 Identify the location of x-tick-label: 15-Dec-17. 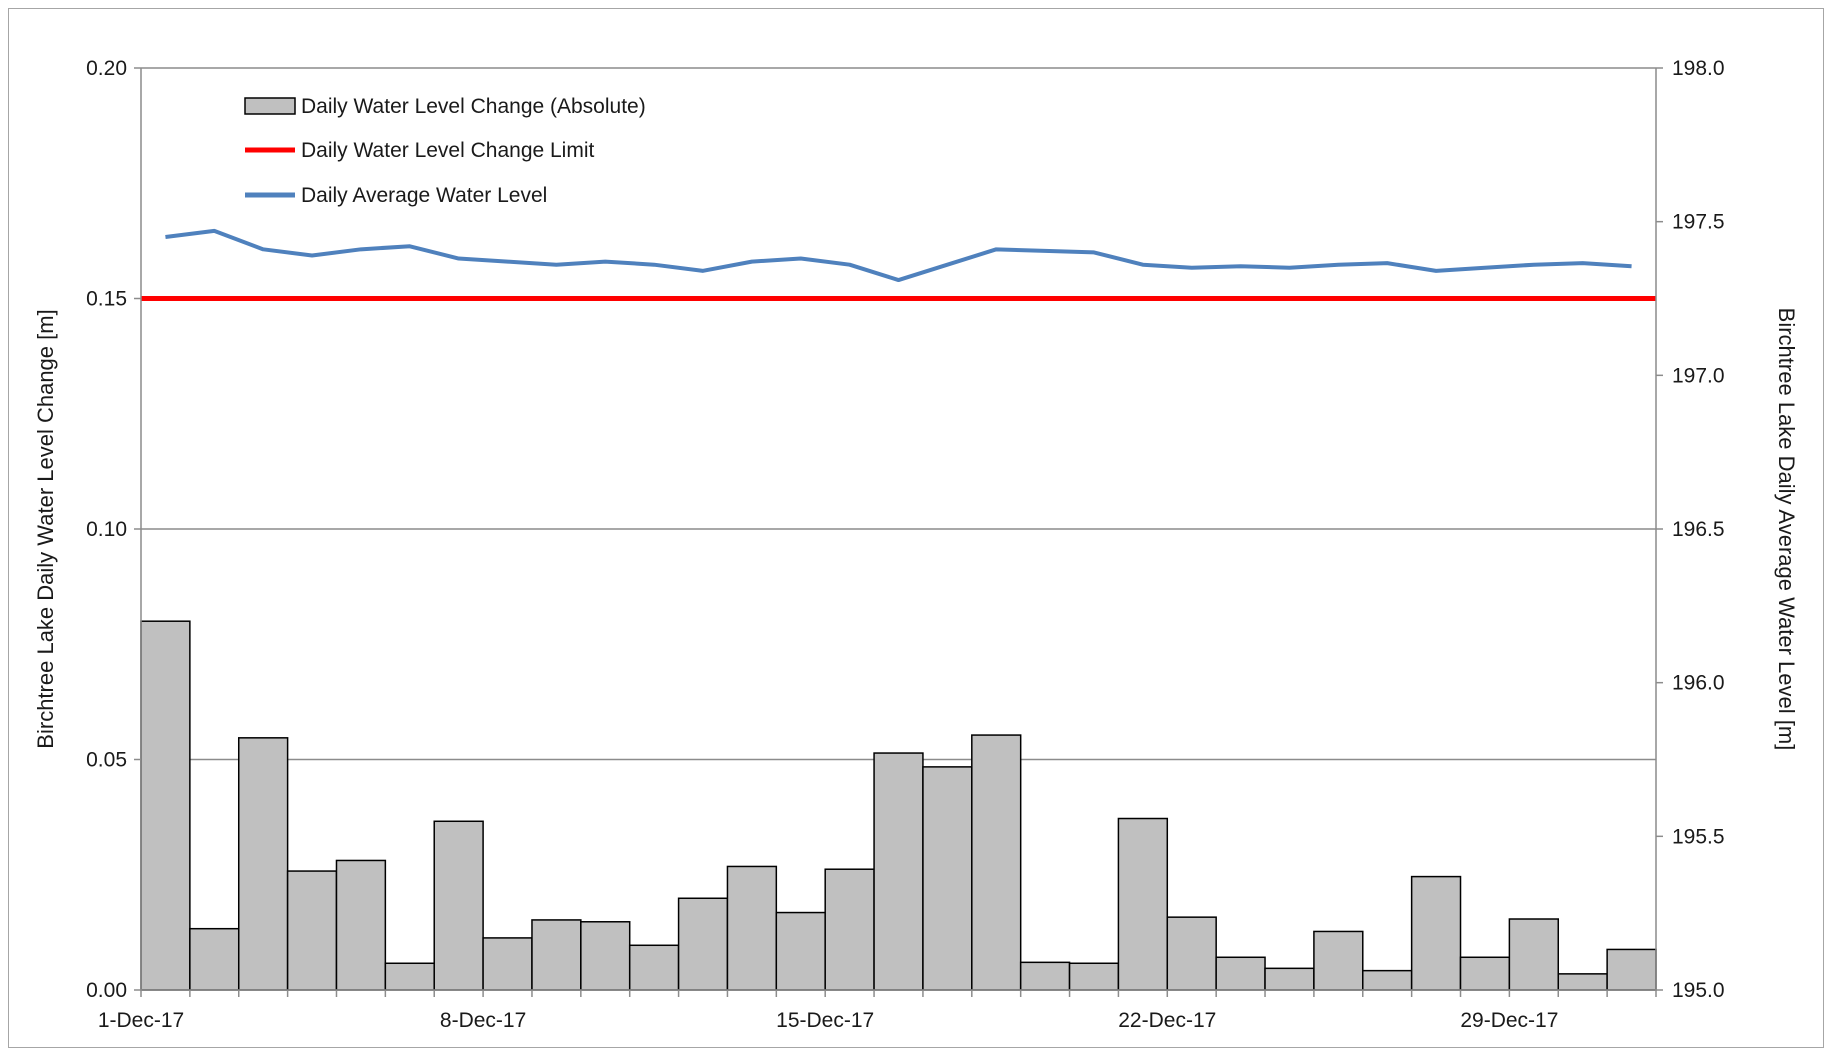
(825, 1020).